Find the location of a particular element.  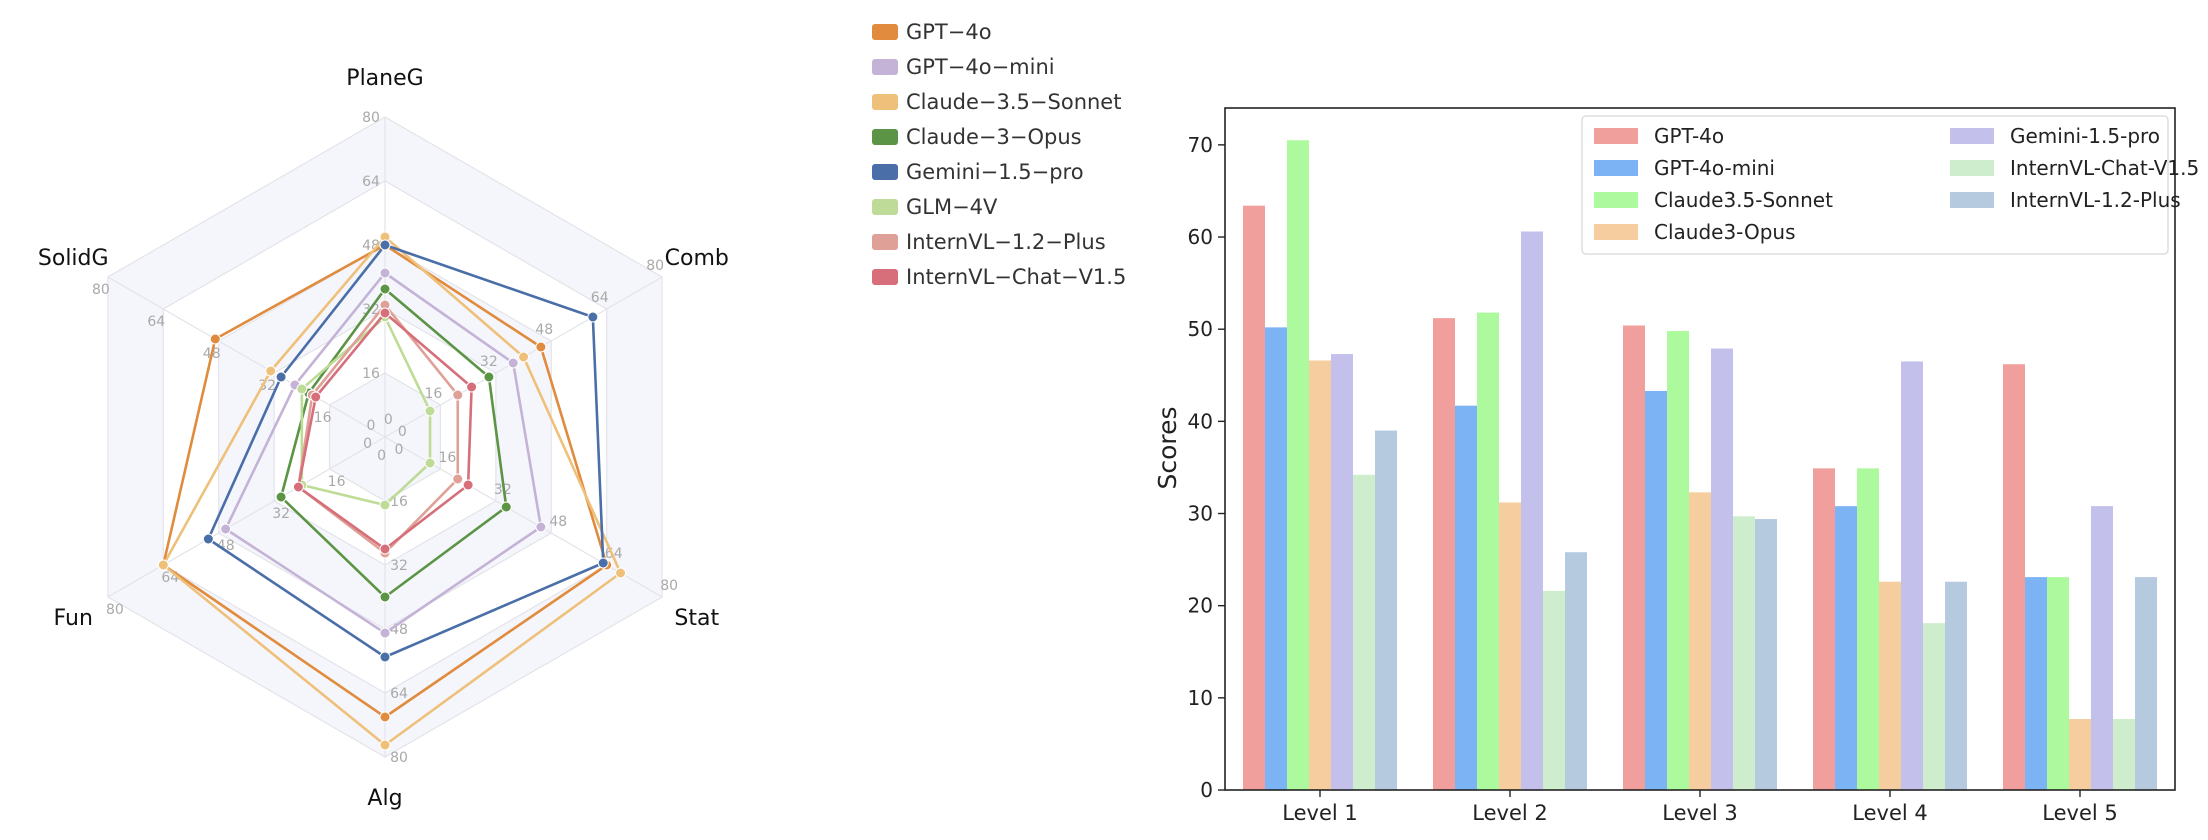

radar-tick-label: 64 is located at coordinates (600, 298).